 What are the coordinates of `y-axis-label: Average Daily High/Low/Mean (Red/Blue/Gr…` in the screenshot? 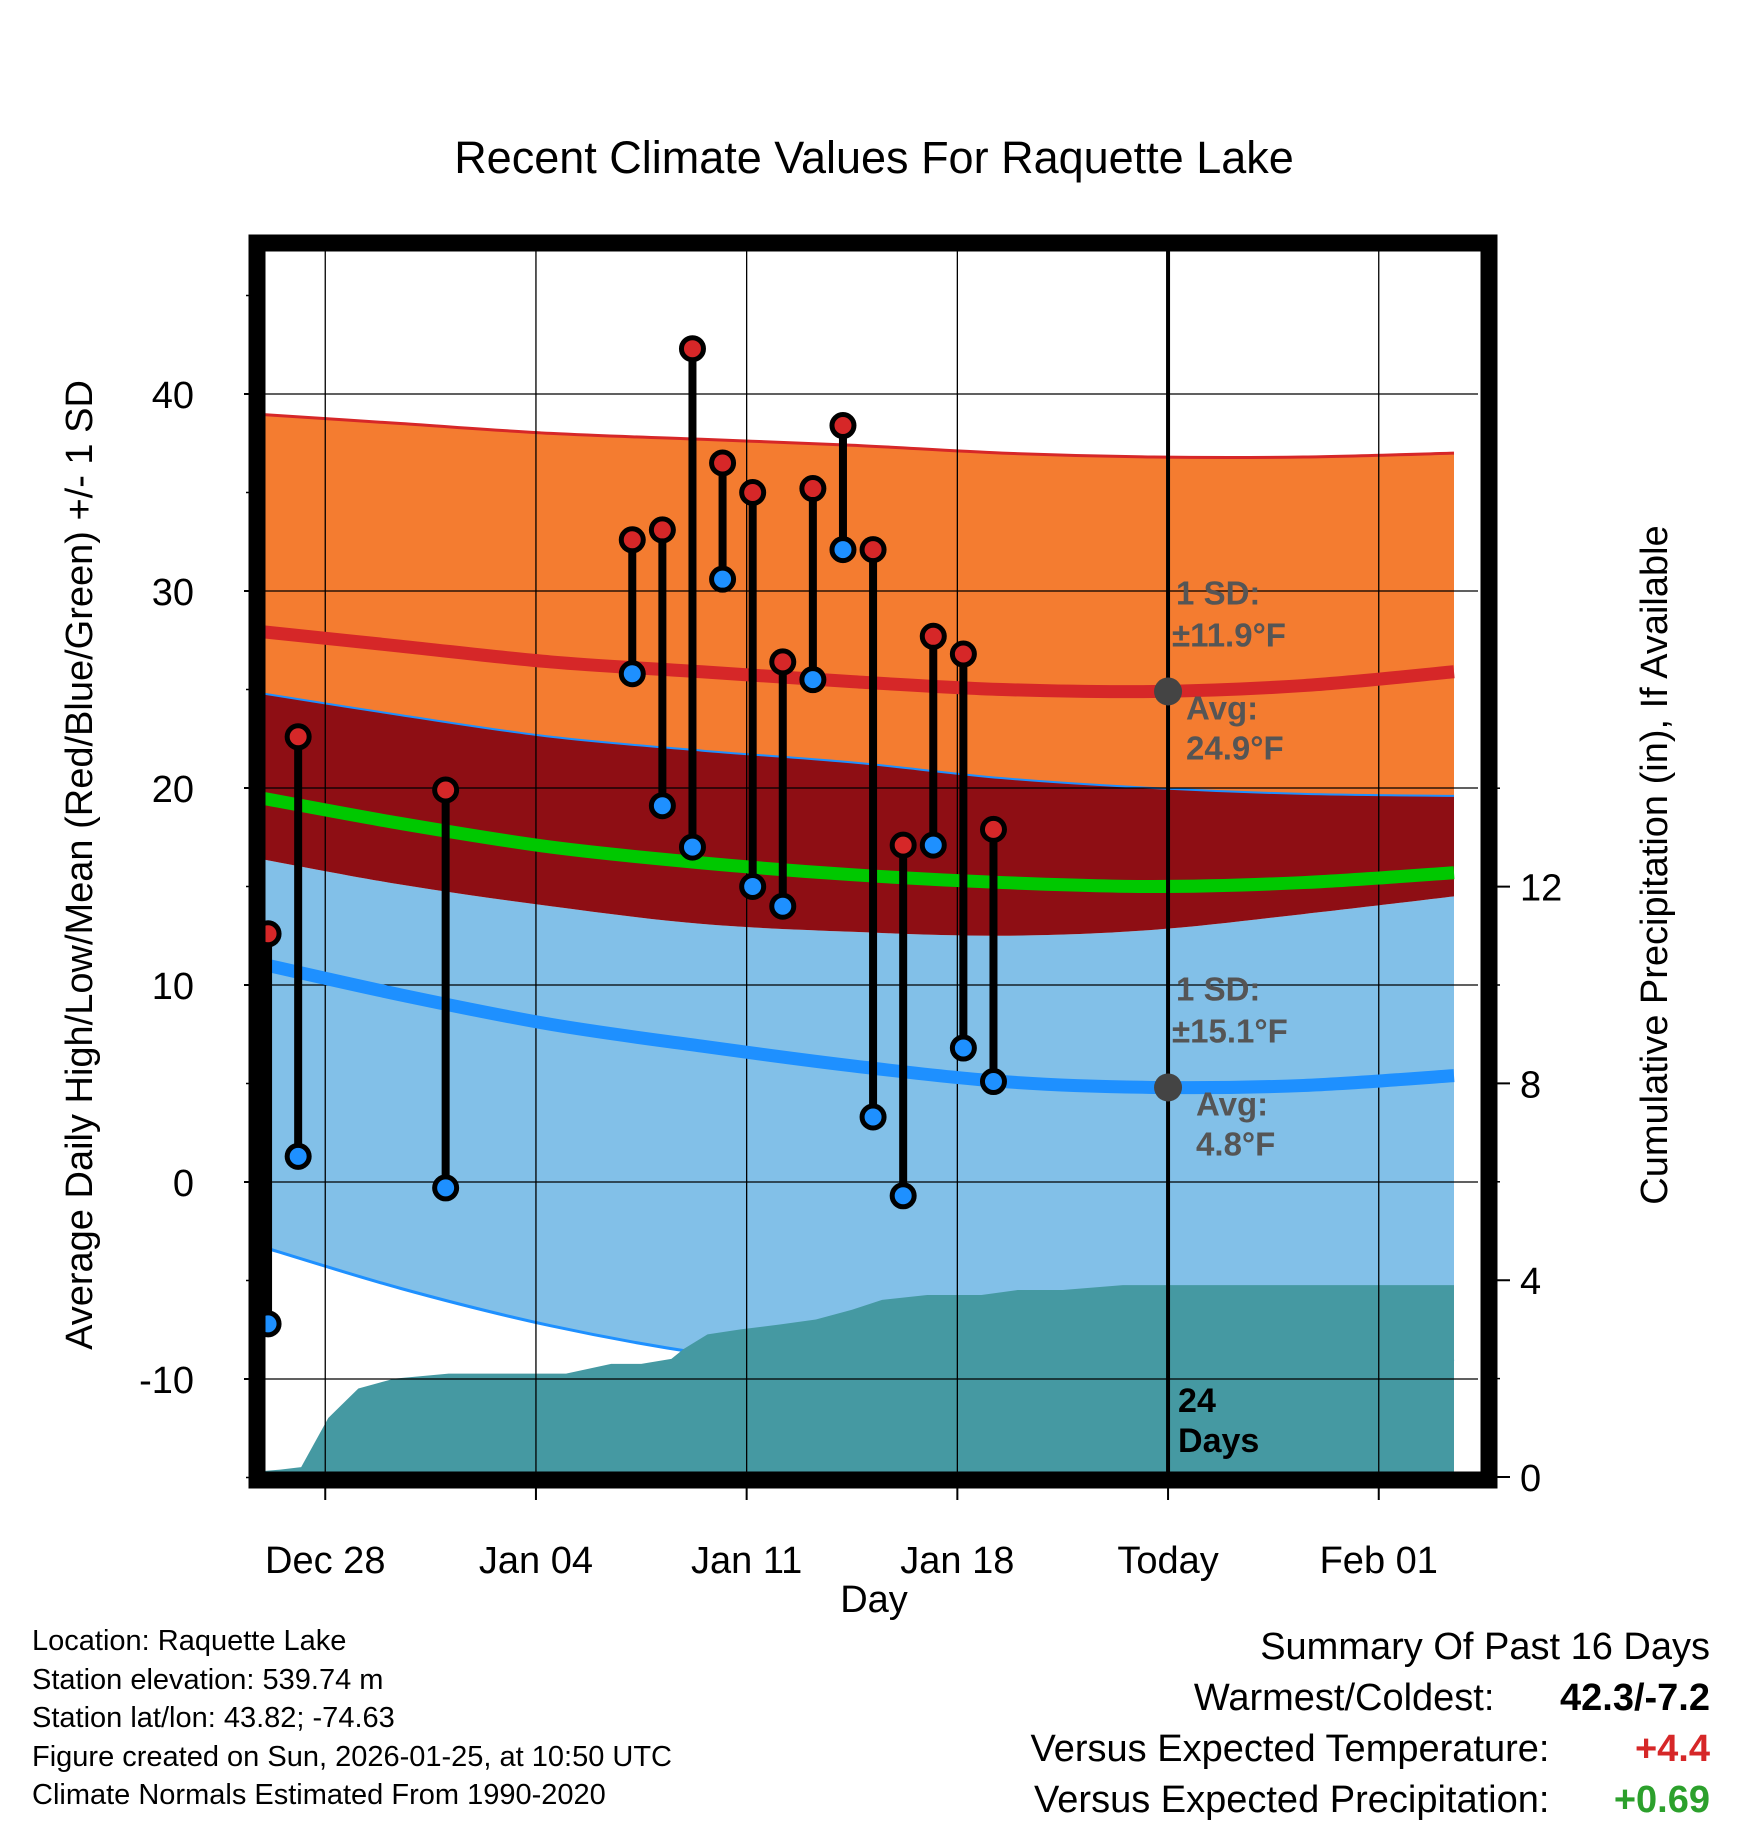 It's located at (80, 865).